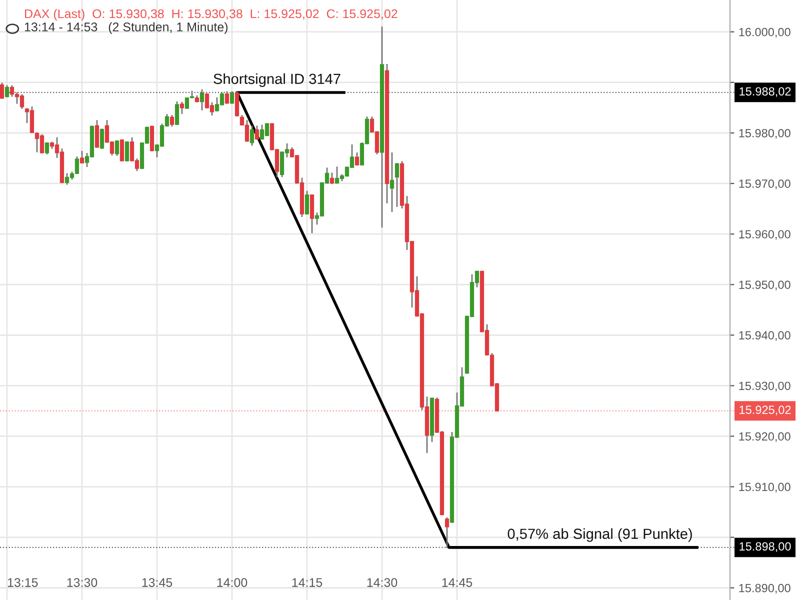 This screenshot has height=600, width=800. I want to click on y-tick-label: 15.960,00, so click(764, 235).